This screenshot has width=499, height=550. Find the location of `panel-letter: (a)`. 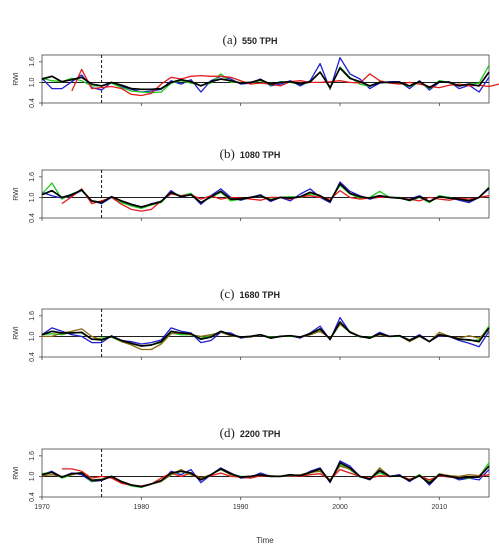

panel-letter: (a) is located at coordinates (230, 39).